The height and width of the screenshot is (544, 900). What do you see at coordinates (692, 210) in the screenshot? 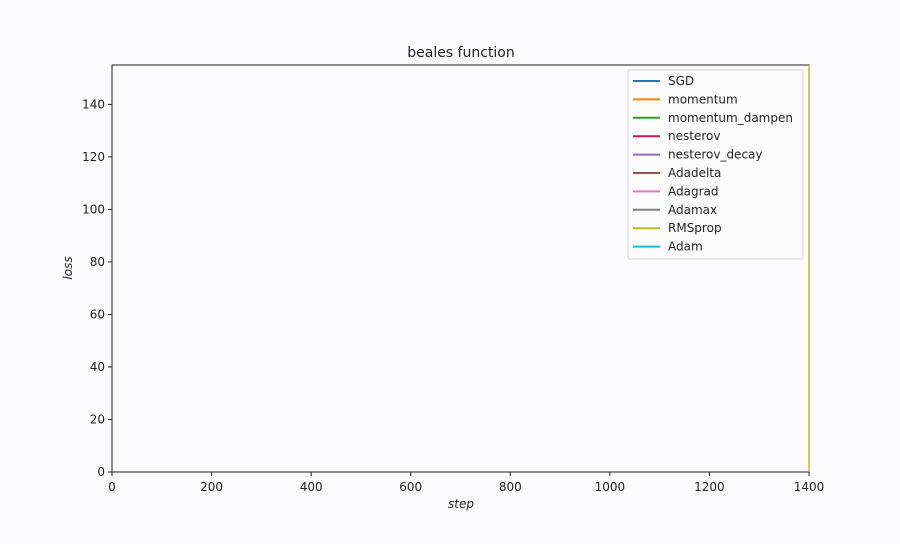
I see `legend-label: Adamax` at bounding box center [692, 210].